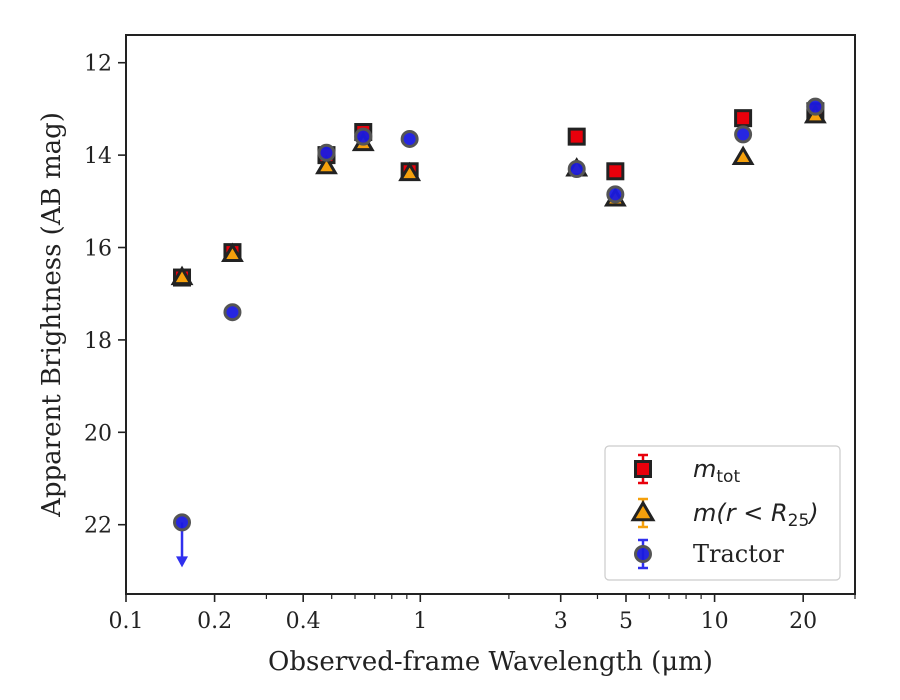  Describe the element at coordinates (98, 433) in the screenshot. I see `y-tick-label: 20` at that location.